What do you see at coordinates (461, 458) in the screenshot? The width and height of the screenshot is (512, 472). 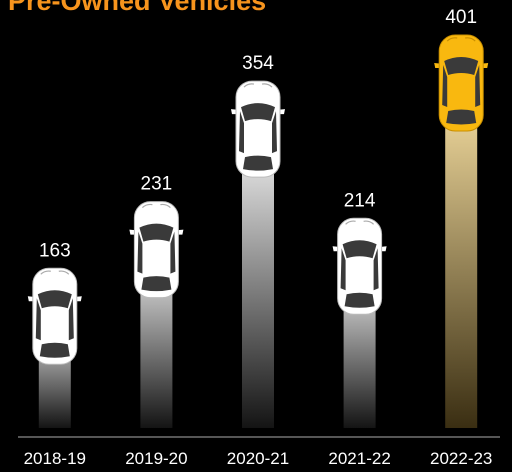 I see `x-tick-label: 2022-23` at bounding box center [461, 458].